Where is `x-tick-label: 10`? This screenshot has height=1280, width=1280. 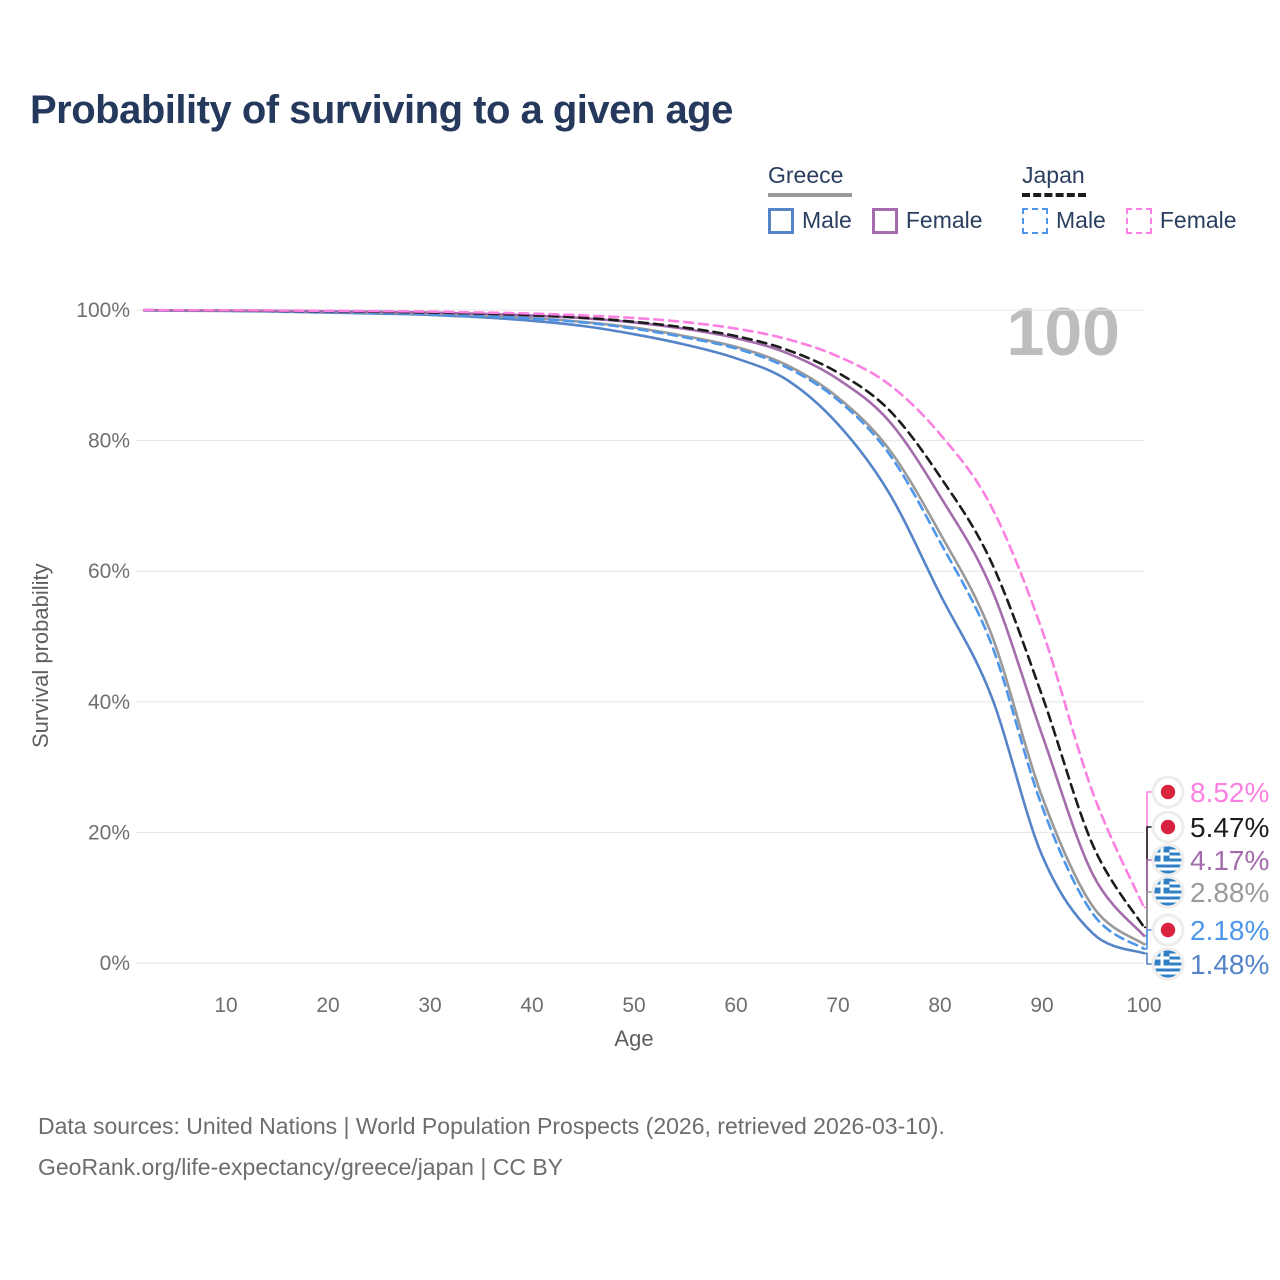 x-tick-label: 10 is located at coordinates (225, 1005).